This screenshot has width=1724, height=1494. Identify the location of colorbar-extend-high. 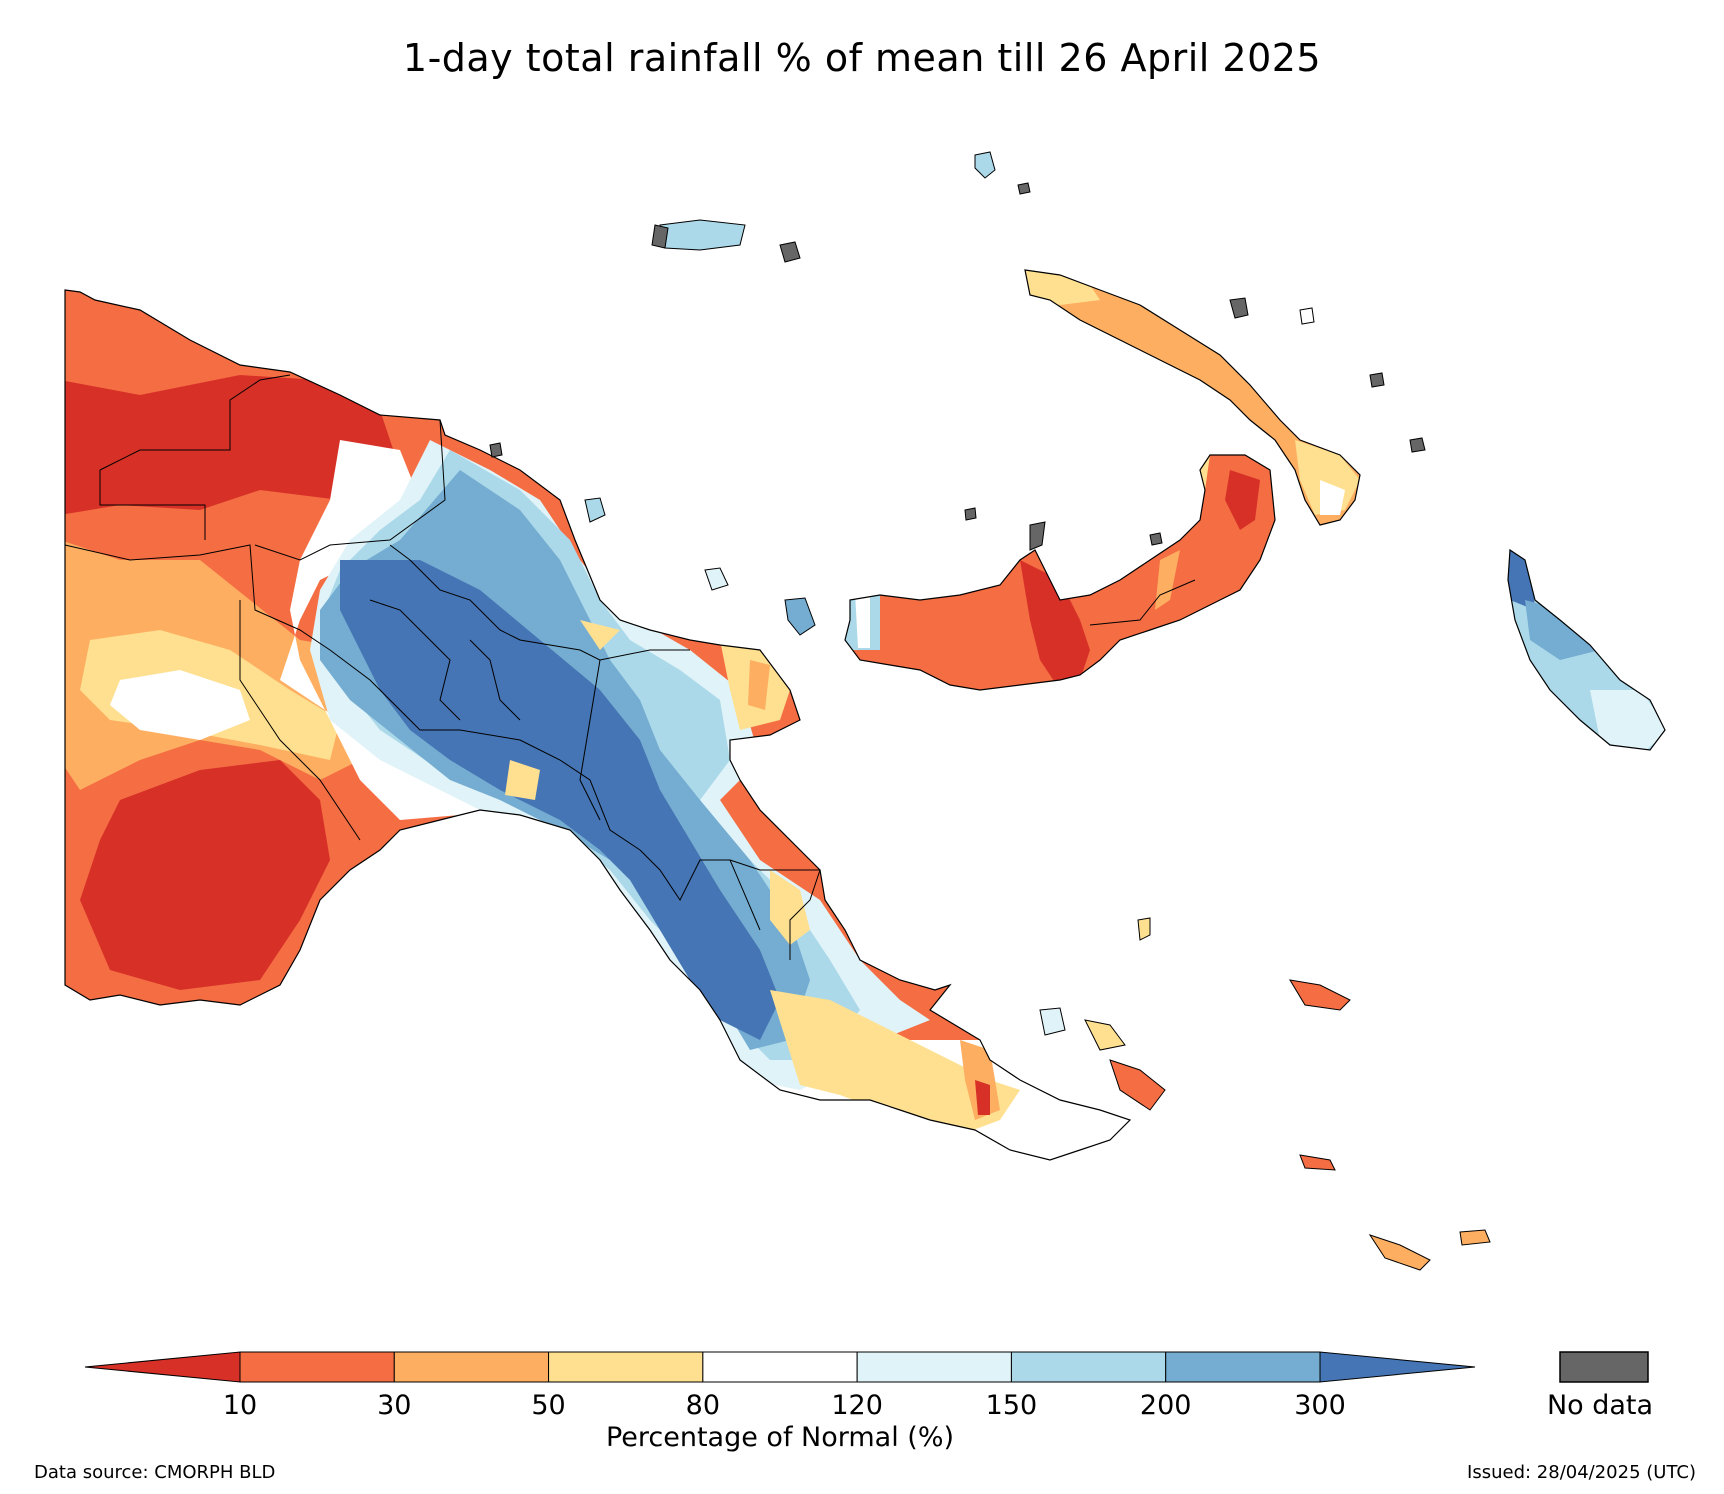
(1397, 1367).